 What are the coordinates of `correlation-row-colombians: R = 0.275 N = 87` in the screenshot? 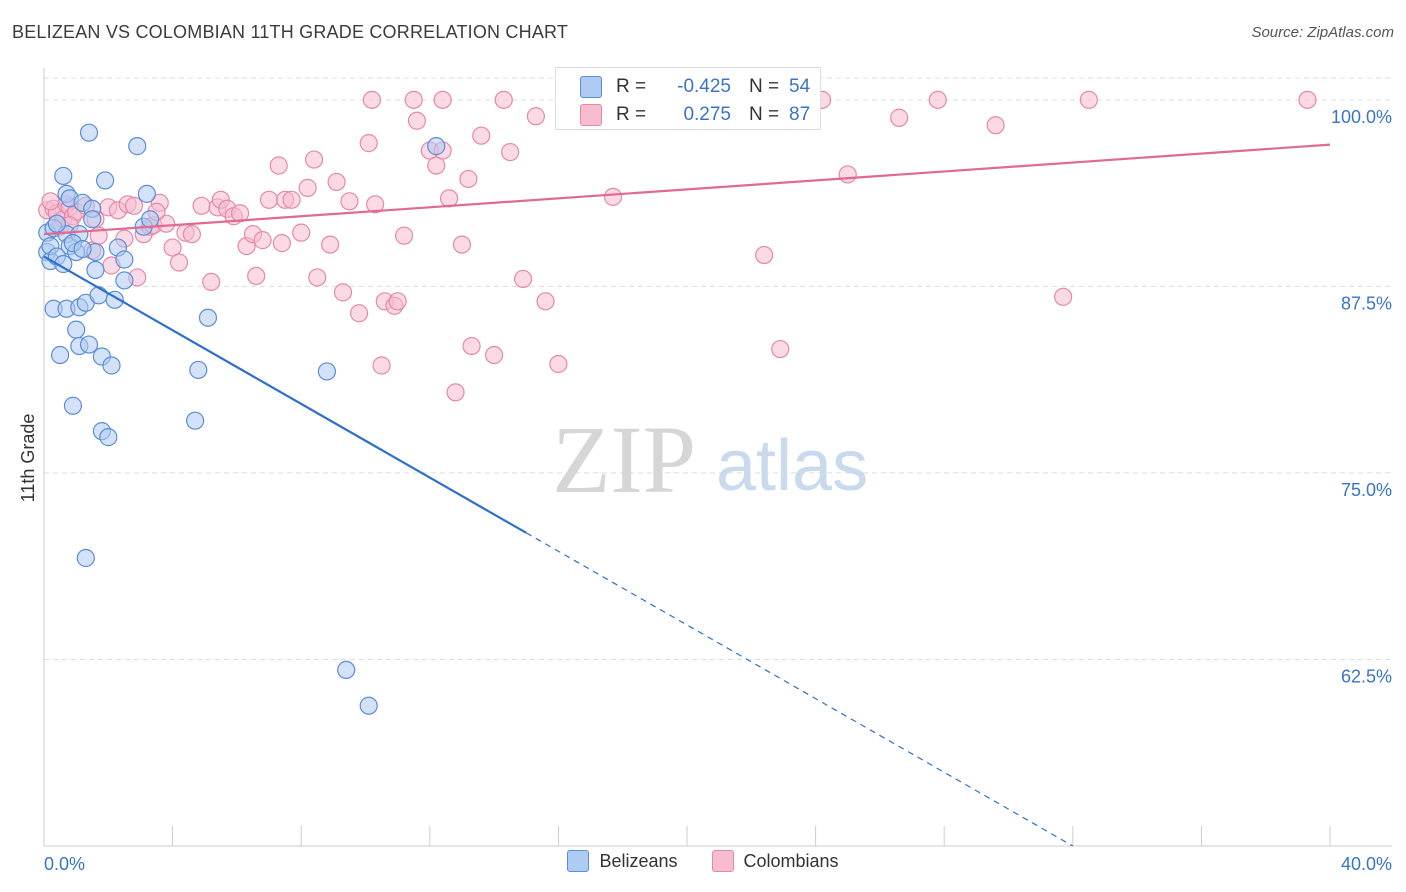 It's located at (683, 115).